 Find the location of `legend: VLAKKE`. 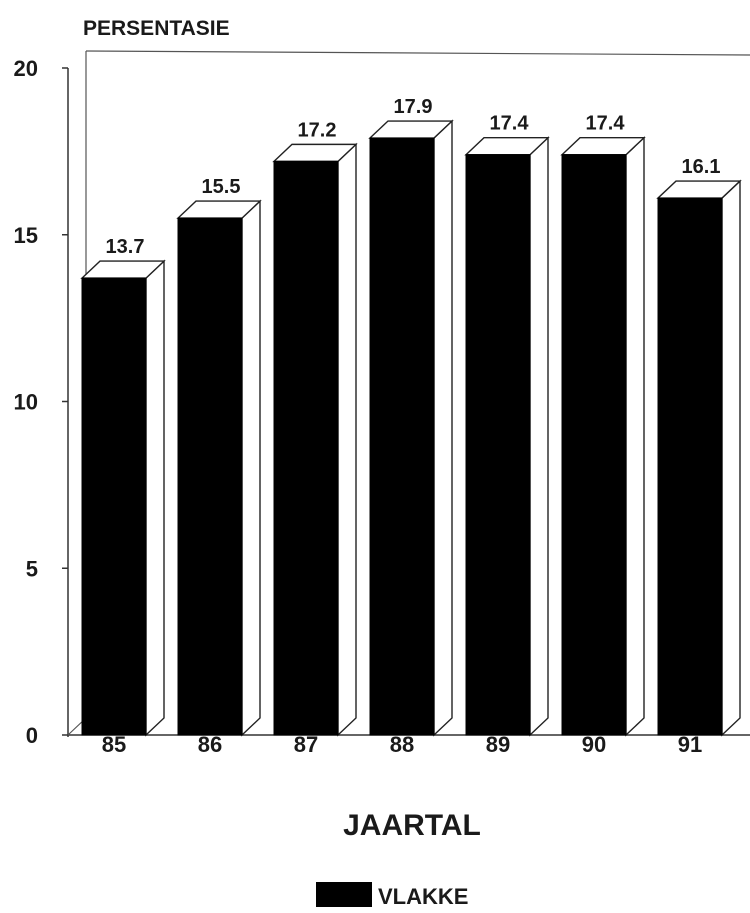

legend: VLAKKE is located at coordinates (392, 895).